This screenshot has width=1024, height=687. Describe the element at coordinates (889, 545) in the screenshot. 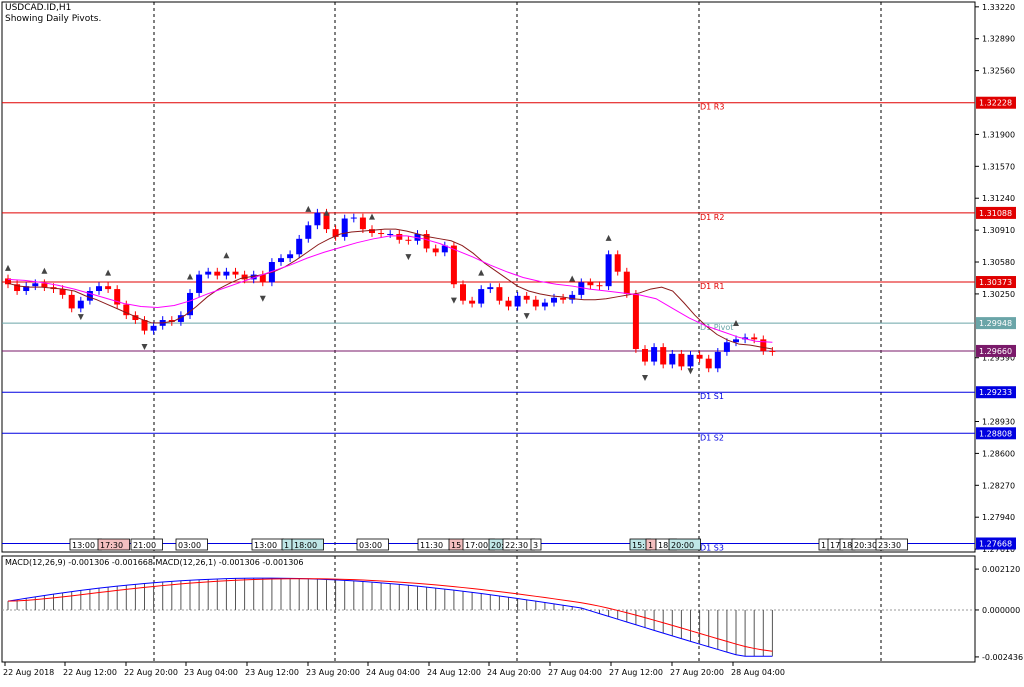

I see `session-label: 23:30` at that location.